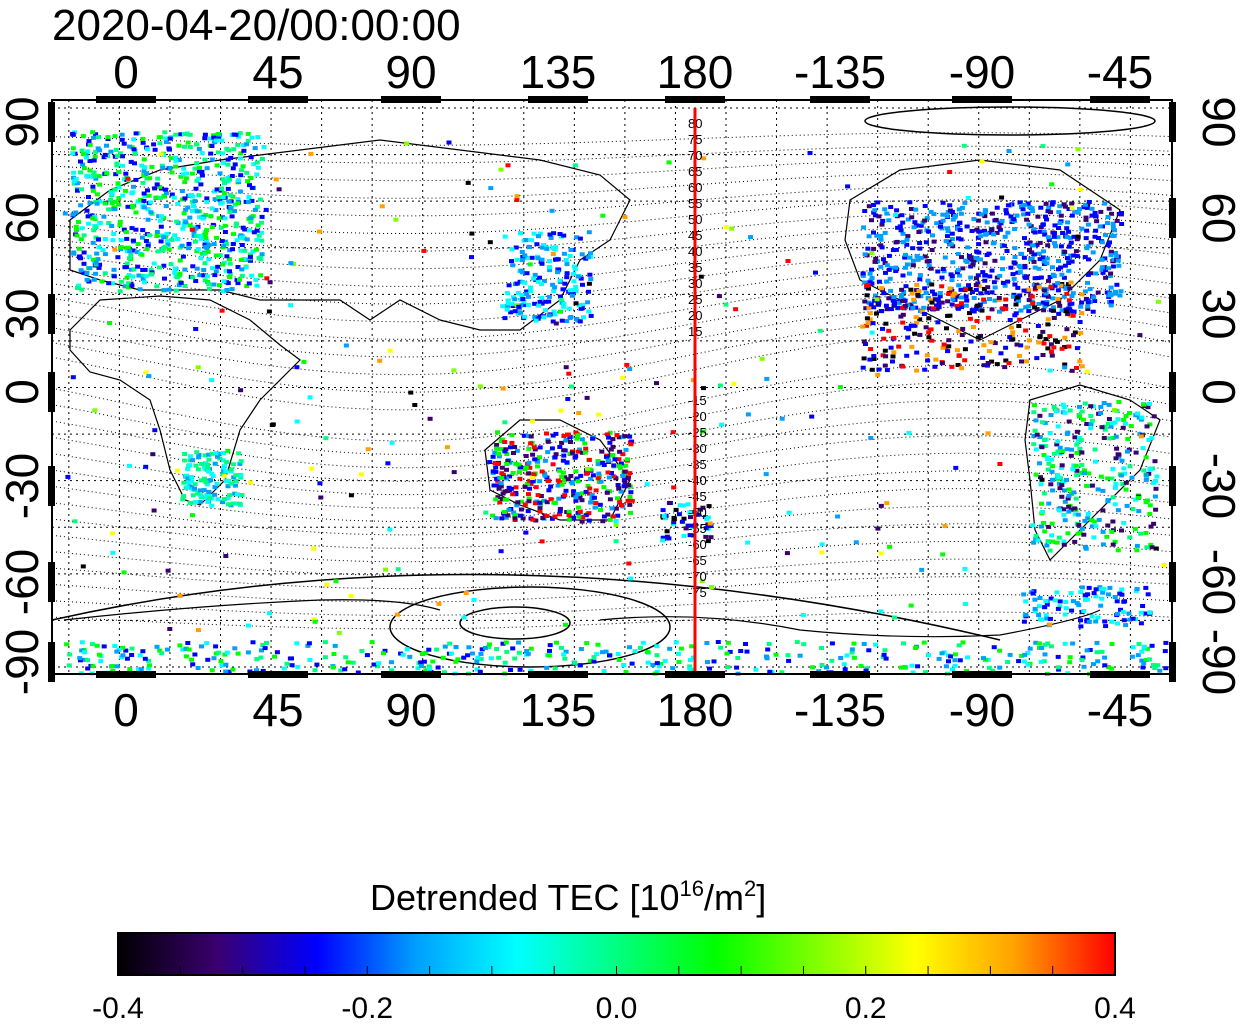  Describe the element at coordinates (126, 674) in the screenshot. I see `frame-tick-bottom` at that location.